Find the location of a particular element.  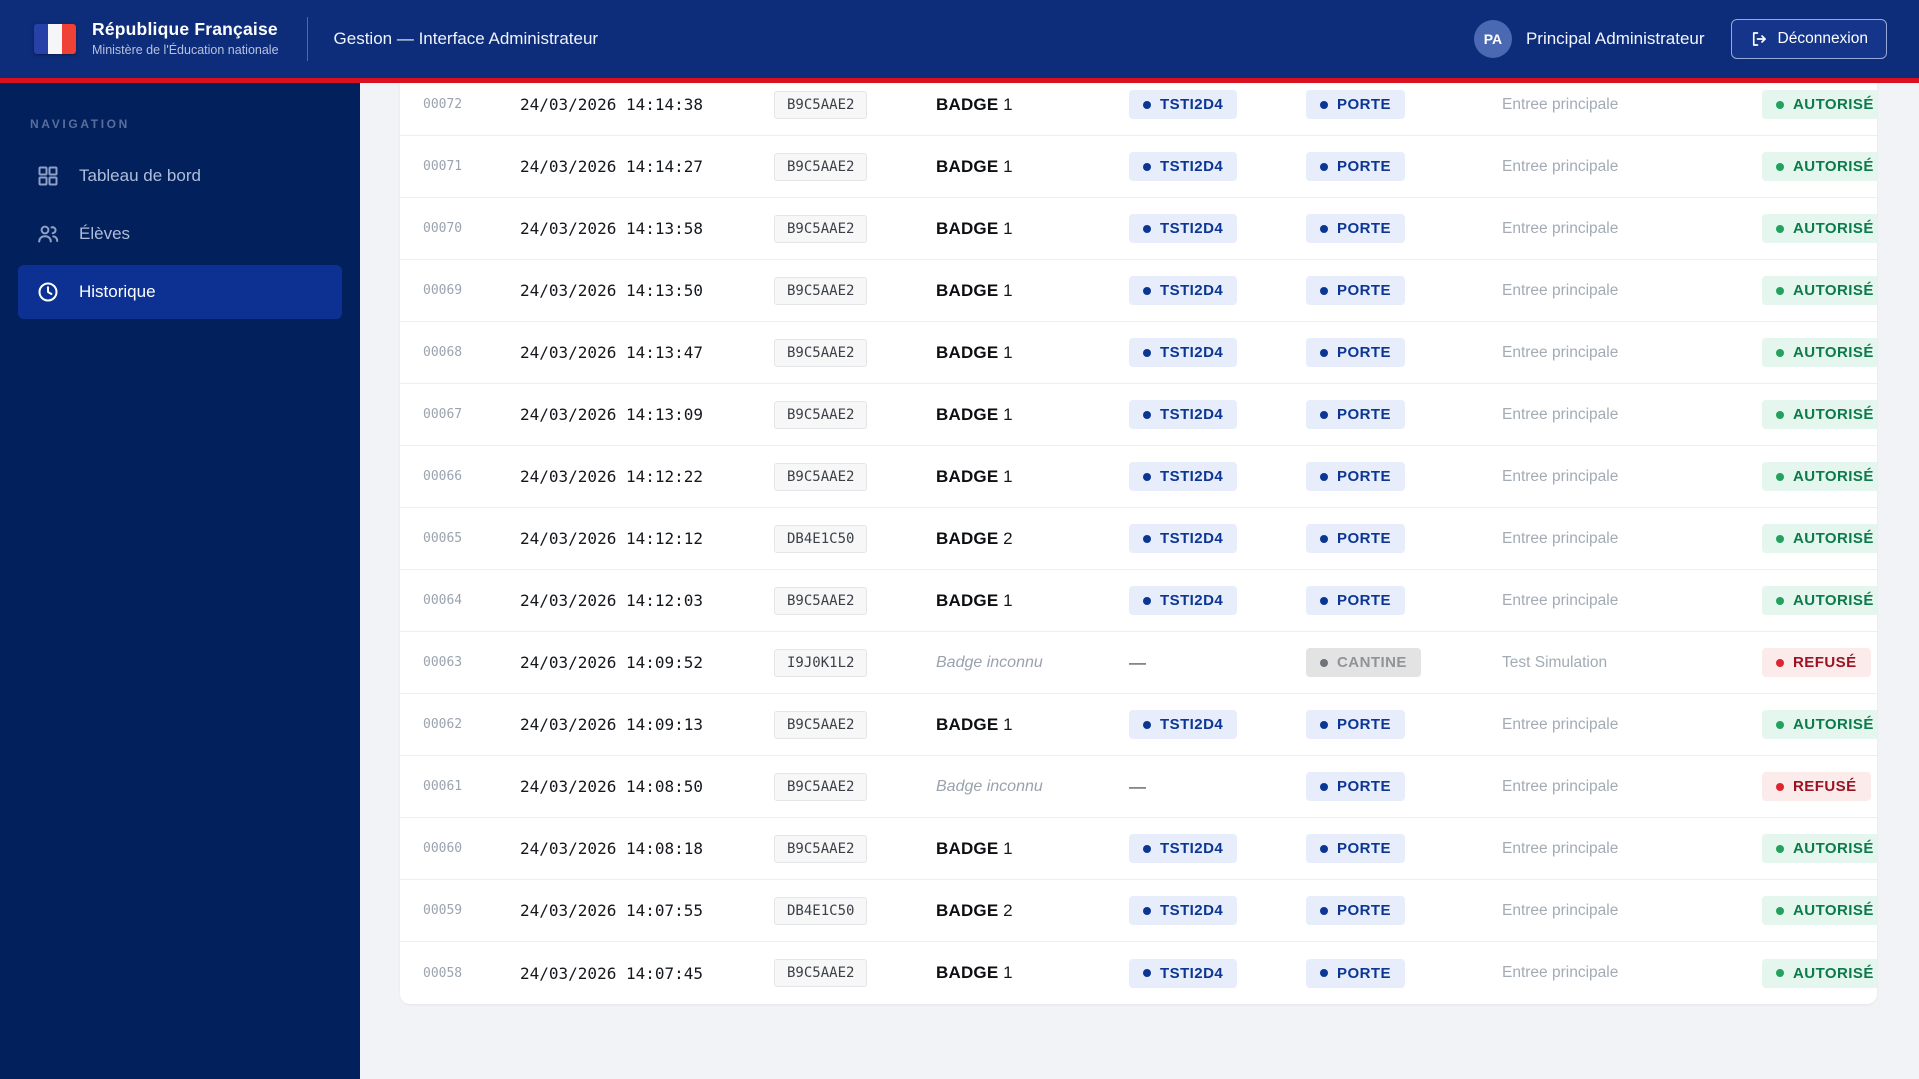

location-detail: Test Simulation is located at coordinates (1555, 662).